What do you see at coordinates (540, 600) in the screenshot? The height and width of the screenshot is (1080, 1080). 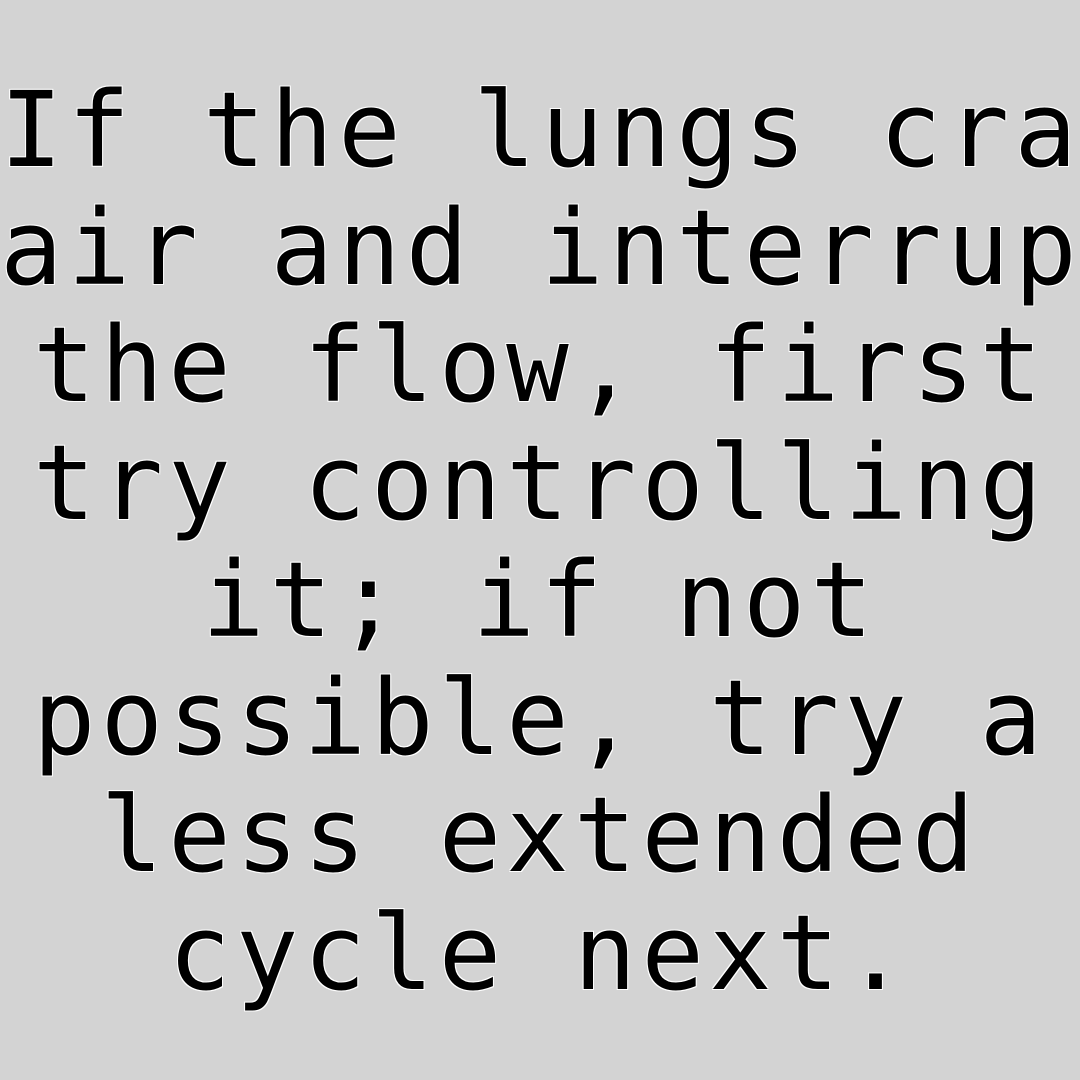 I see `quote-line-5: it; if not` at bounding box center [540, 600].